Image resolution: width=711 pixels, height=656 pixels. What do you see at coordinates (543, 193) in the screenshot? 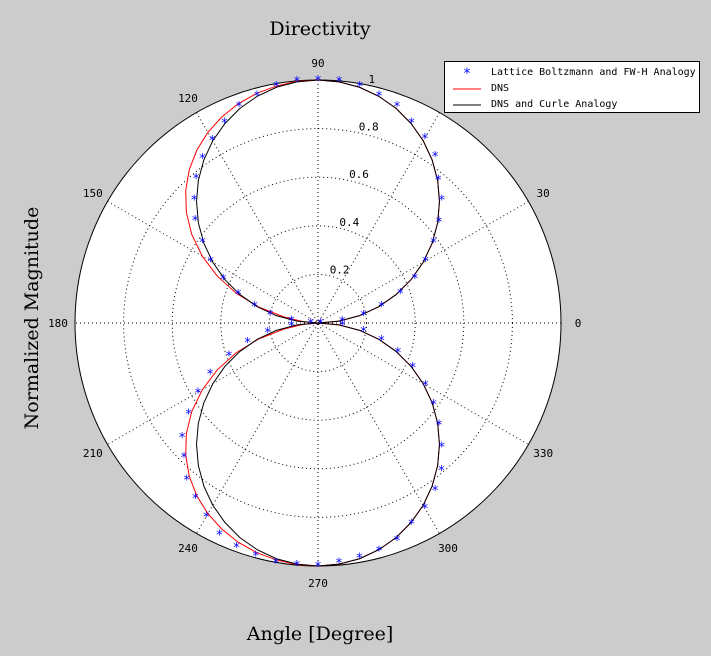
I see `angle-tick-label: 30` at bounding box center [543, 193].